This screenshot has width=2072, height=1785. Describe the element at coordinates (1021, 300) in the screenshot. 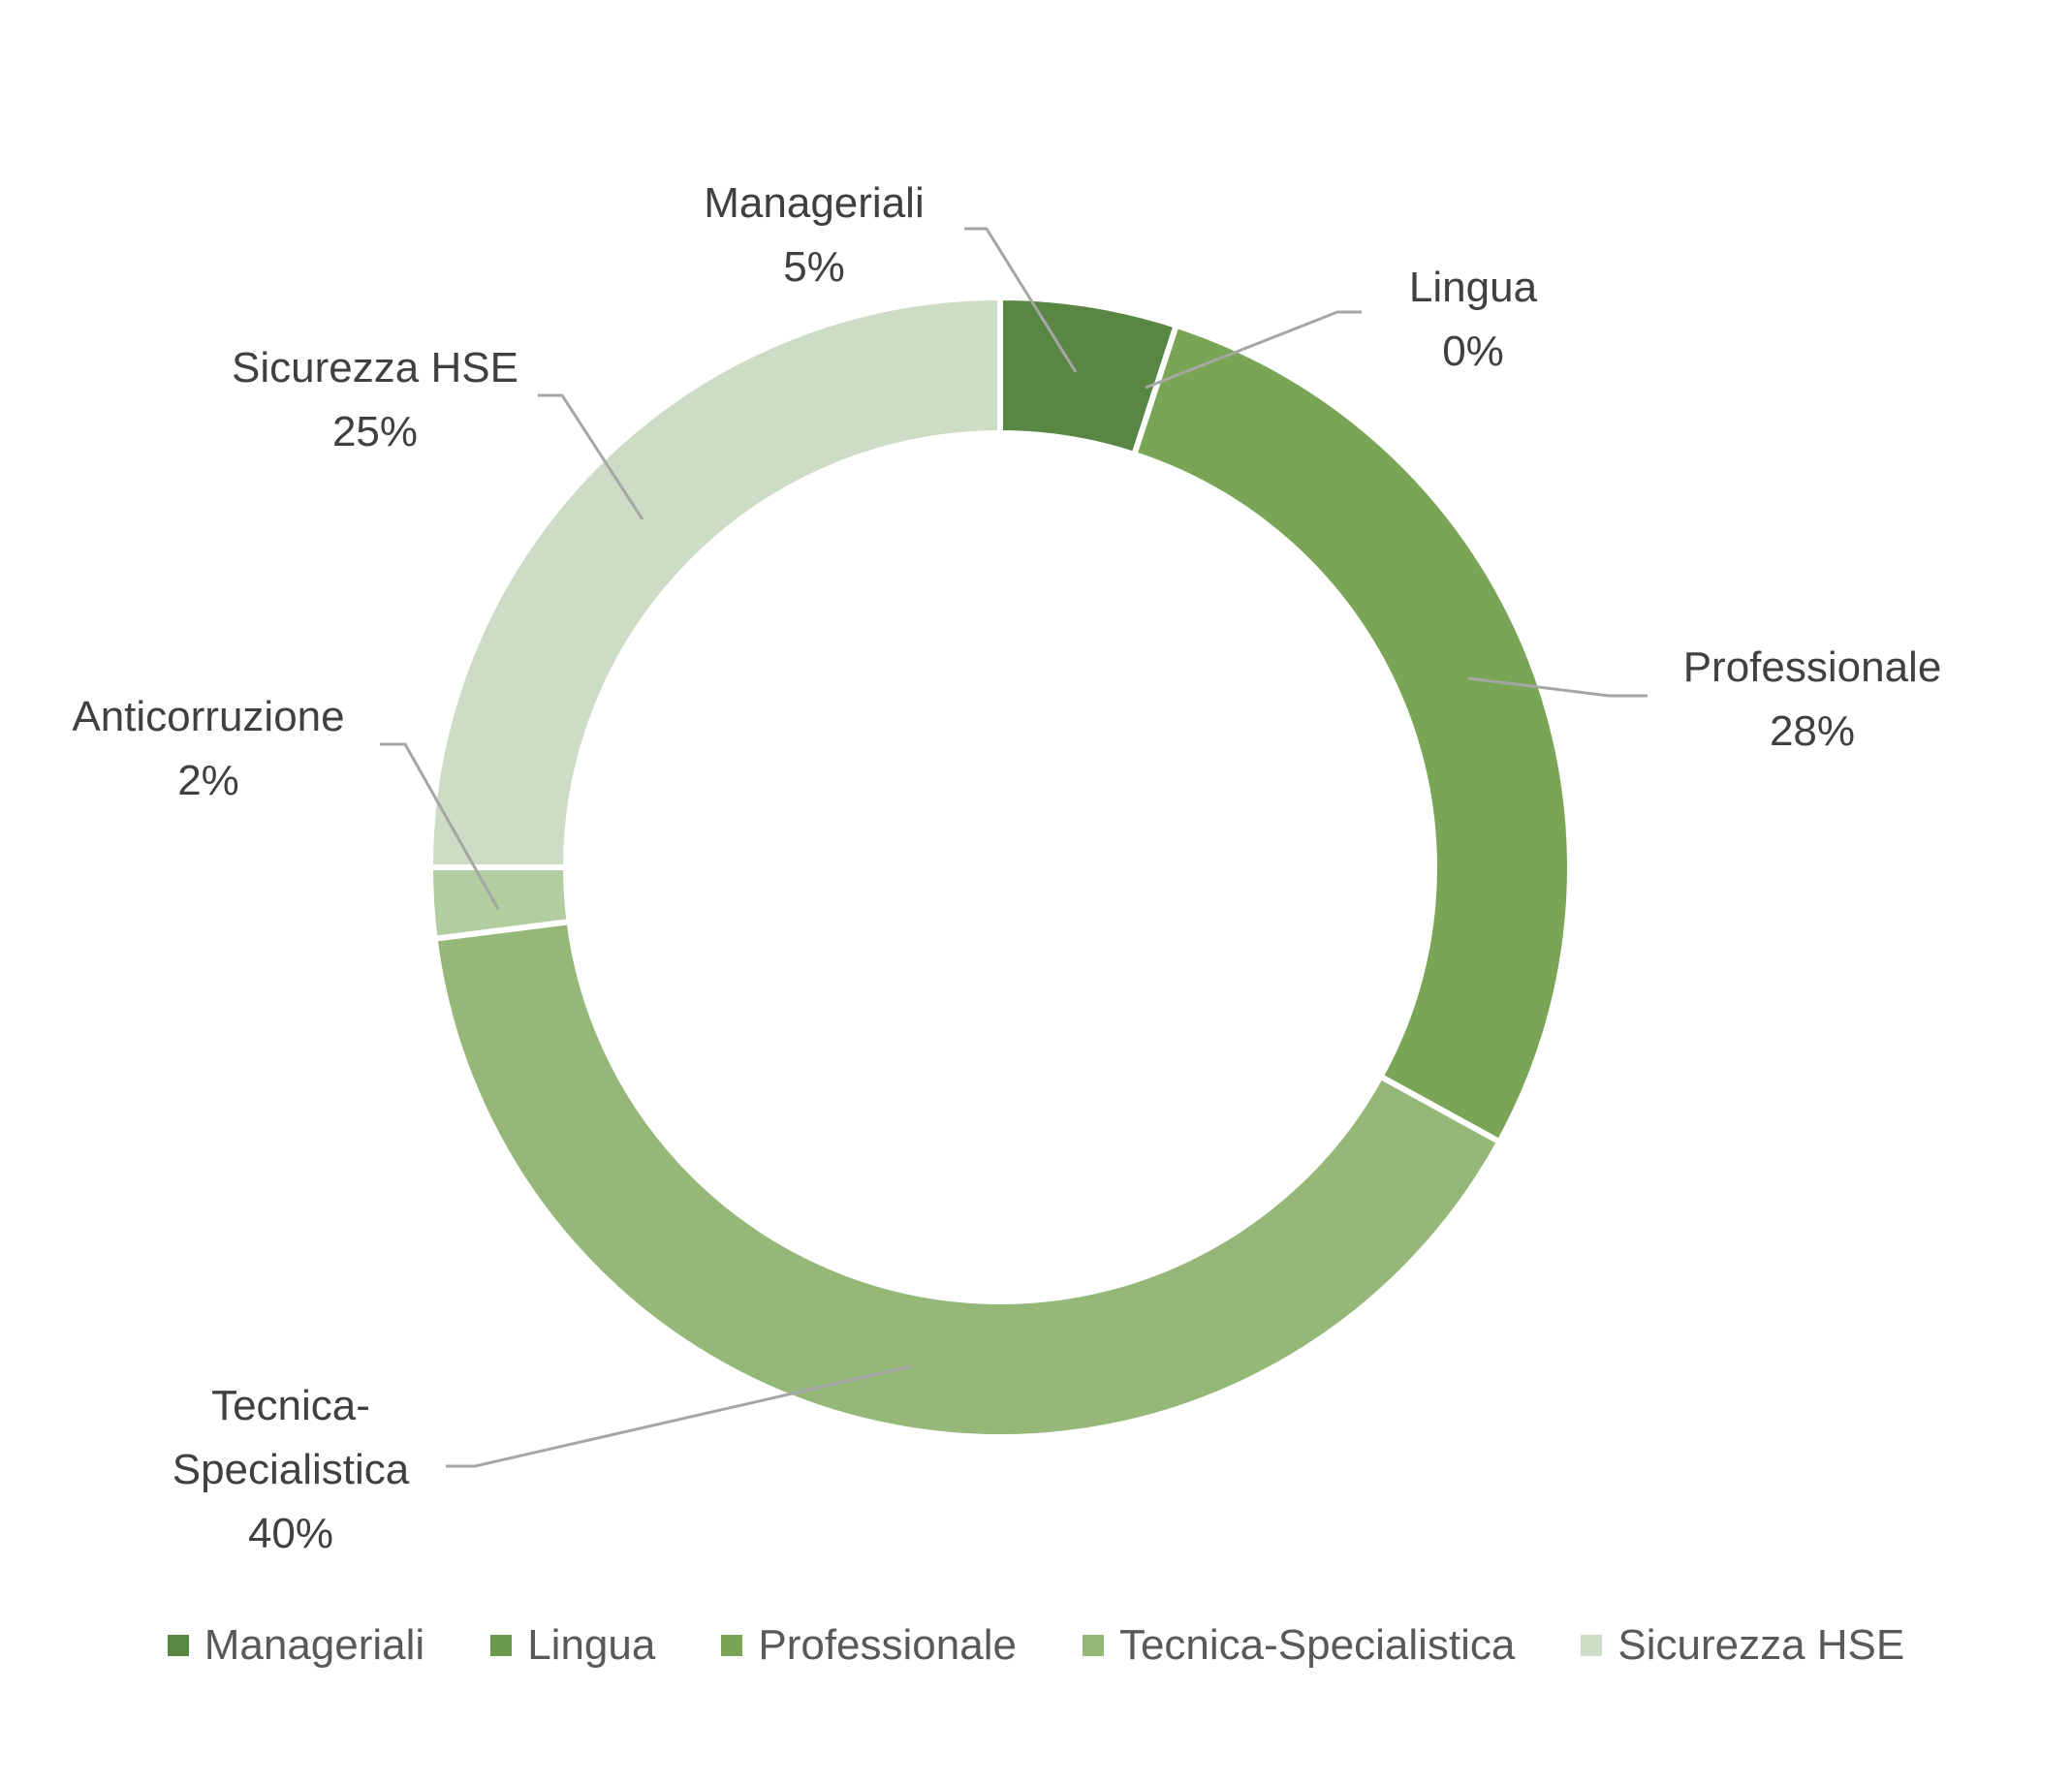

I see `leader-line-manageriali` at that location.